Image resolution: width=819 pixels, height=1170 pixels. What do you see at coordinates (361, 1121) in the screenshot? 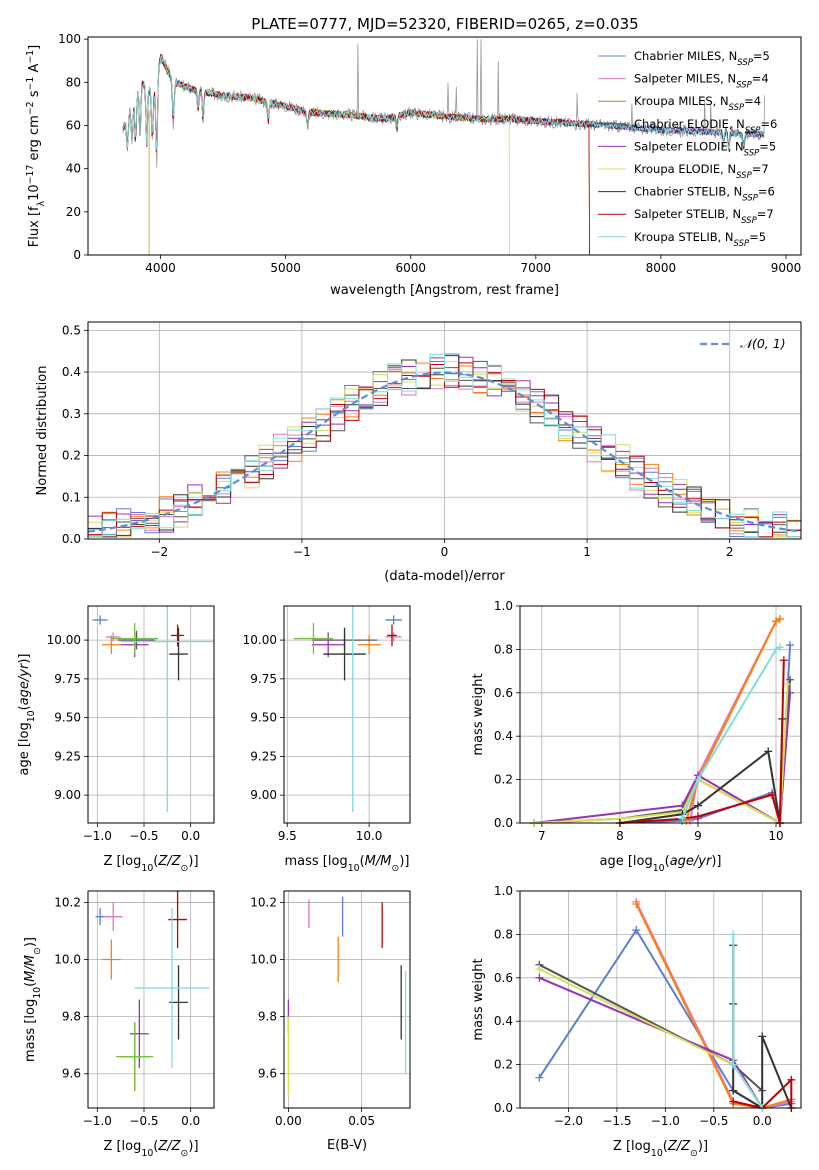
I see `x-tick-label: 0.05` at bounding box center [361, 1121].